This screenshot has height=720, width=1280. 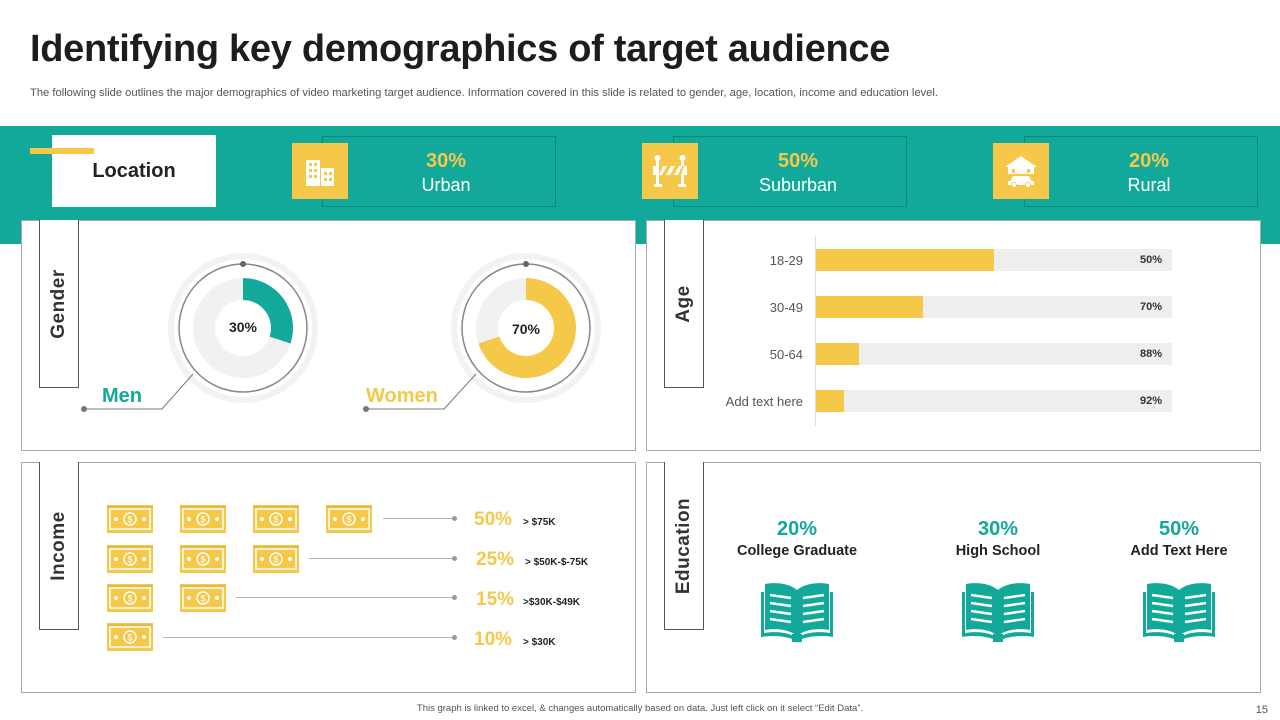 I want to click on rural-pct: 20%, so click(x=1149, y=161).